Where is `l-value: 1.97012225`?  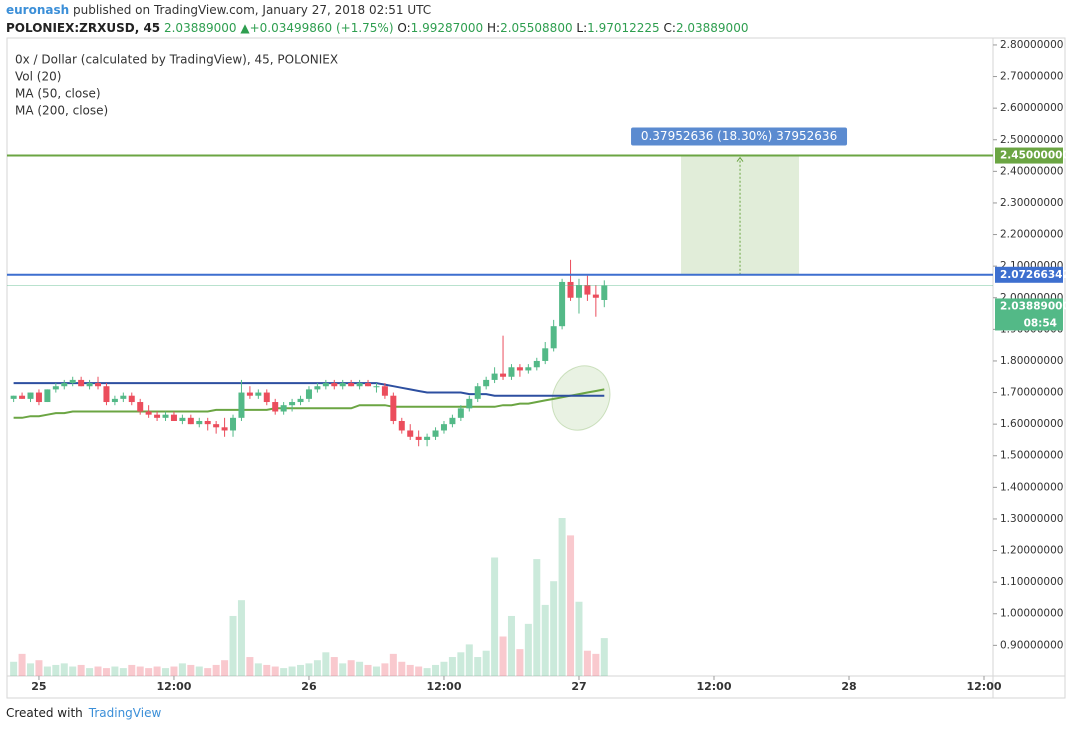 l-value: 1.97012225 is located at coordinates (623, 28).